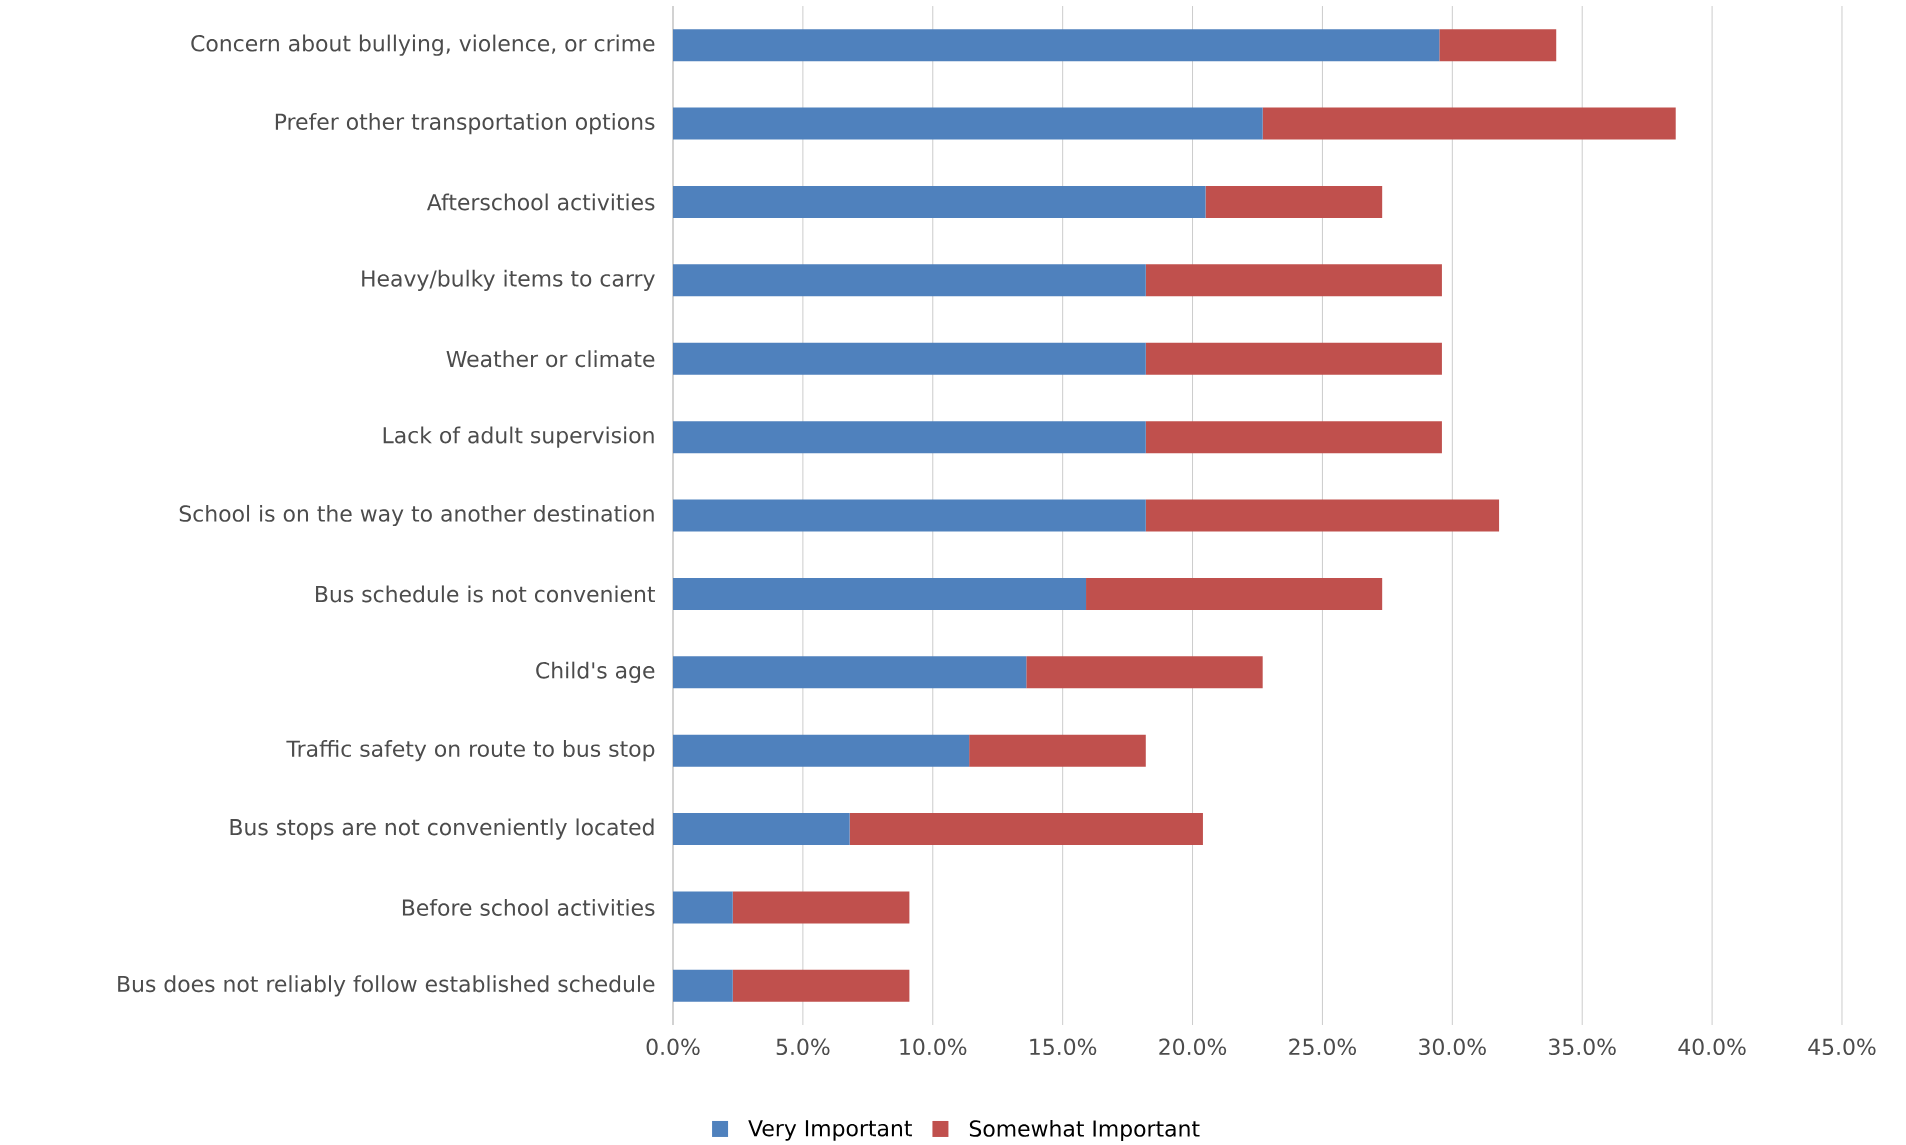  Describe the element at coordinates (1323, 1047) in the screenshot. I see `x-tick-label: 25.0%` at that location.